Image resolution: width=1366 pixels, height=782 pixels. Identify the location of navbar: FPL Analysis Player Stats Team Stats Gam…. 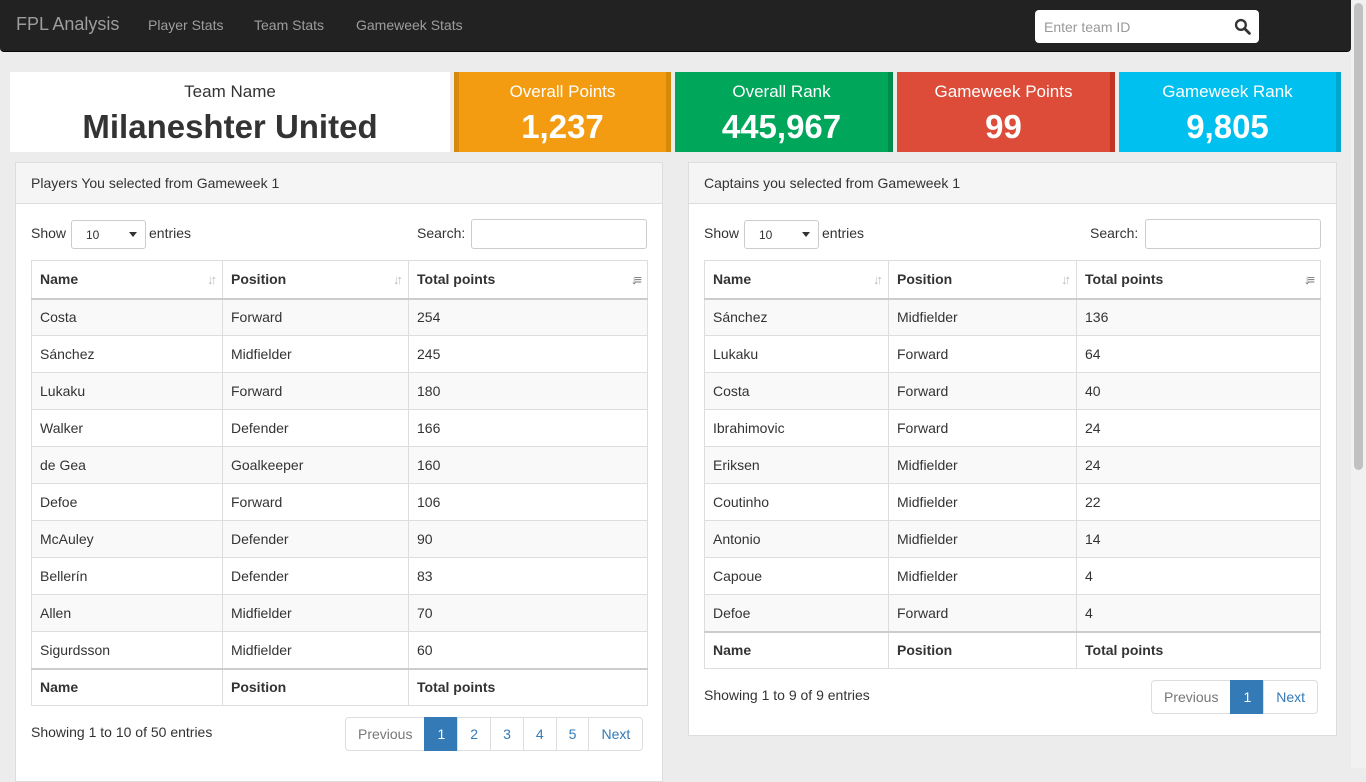
(675, 26).